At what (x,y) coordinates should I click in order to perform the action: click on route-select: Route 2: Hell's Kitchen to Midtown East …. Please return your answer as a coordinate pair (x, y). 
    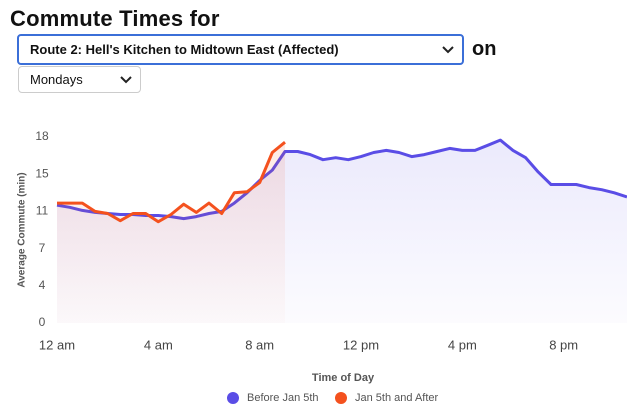
    Looking at the image, I should click on (240, 49).